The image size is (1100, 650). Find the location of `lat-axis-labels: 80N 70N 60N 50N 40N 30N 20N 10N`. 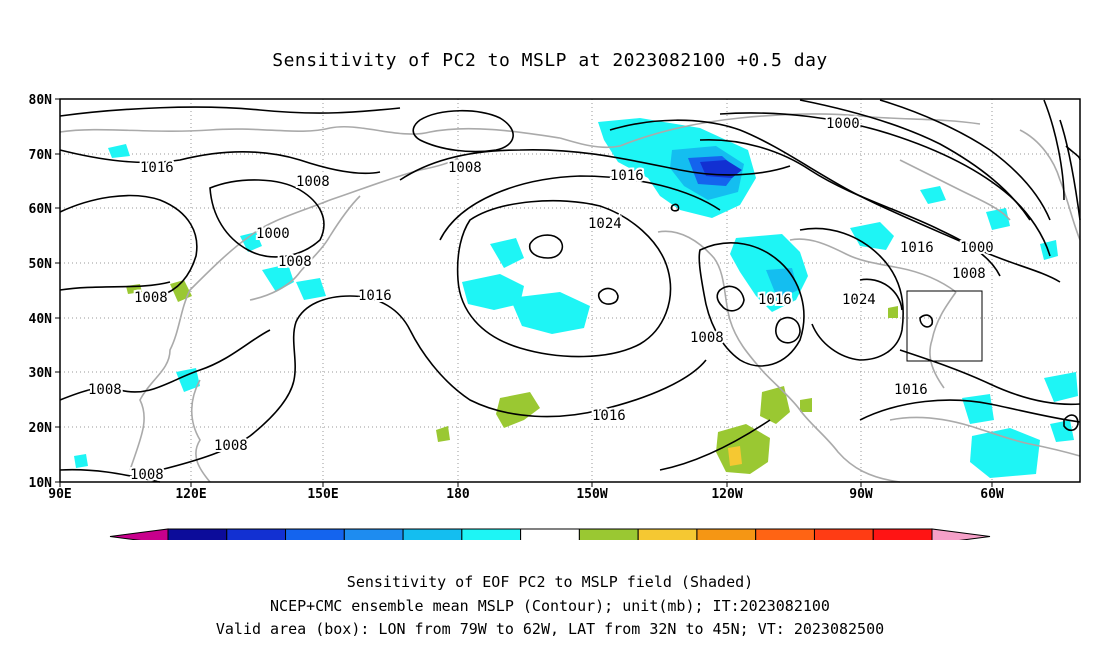

lat-axis-labels: 80N 70N 60N 50N 40N 30N 20N 10N is located at coordinates (41, 292).